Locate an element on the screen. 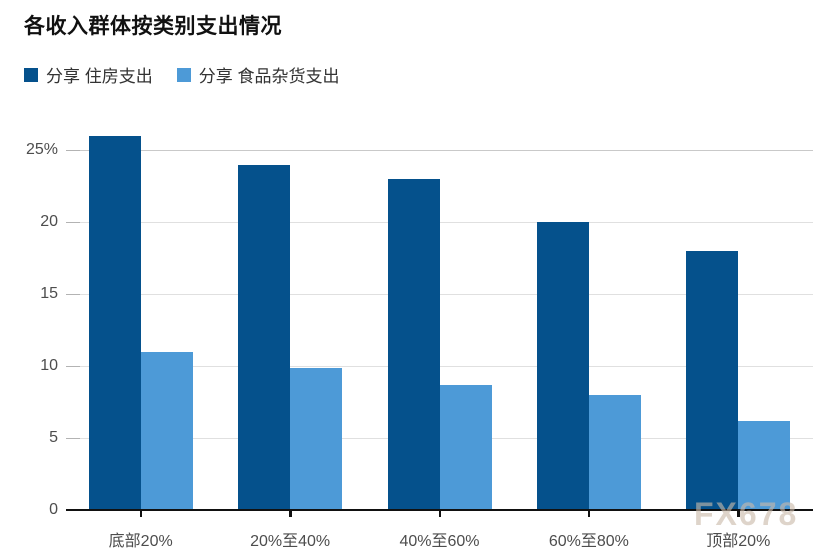  legend-swatch-housing-icon is located at coordinates (31, 74).